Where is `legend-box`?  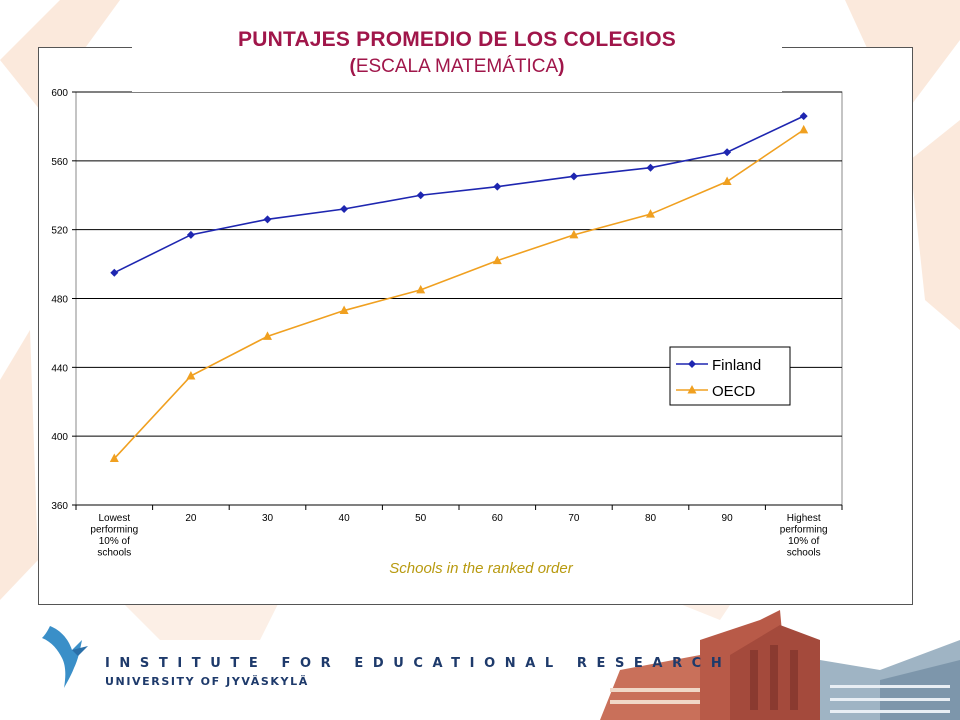
legend-box is located at coordinates (730, 376).